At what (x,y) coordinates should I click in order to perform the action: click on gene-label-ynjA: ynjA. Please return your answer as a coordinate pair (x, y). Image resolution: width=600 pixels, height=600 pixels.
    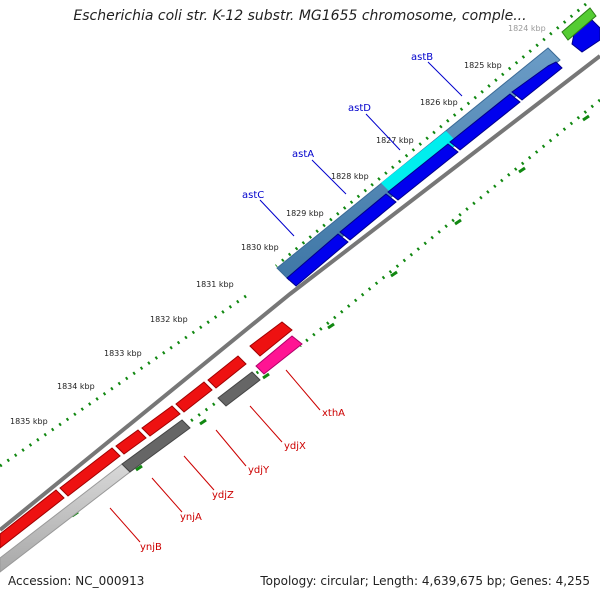
    Looking at the image, I should click on (191, 517).